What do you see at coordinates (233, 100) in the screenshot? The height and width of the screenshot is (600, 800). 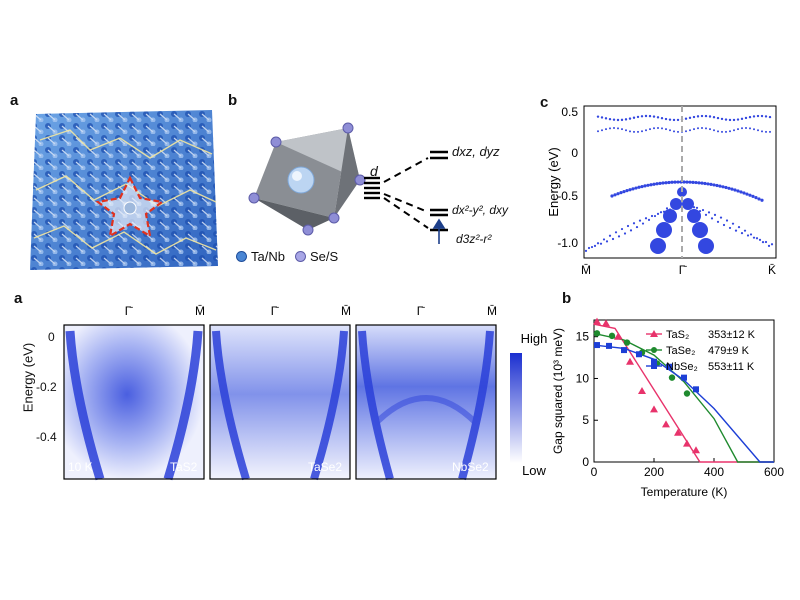 I see `panel-label-top-b: b` at bounding box center [233, 100].